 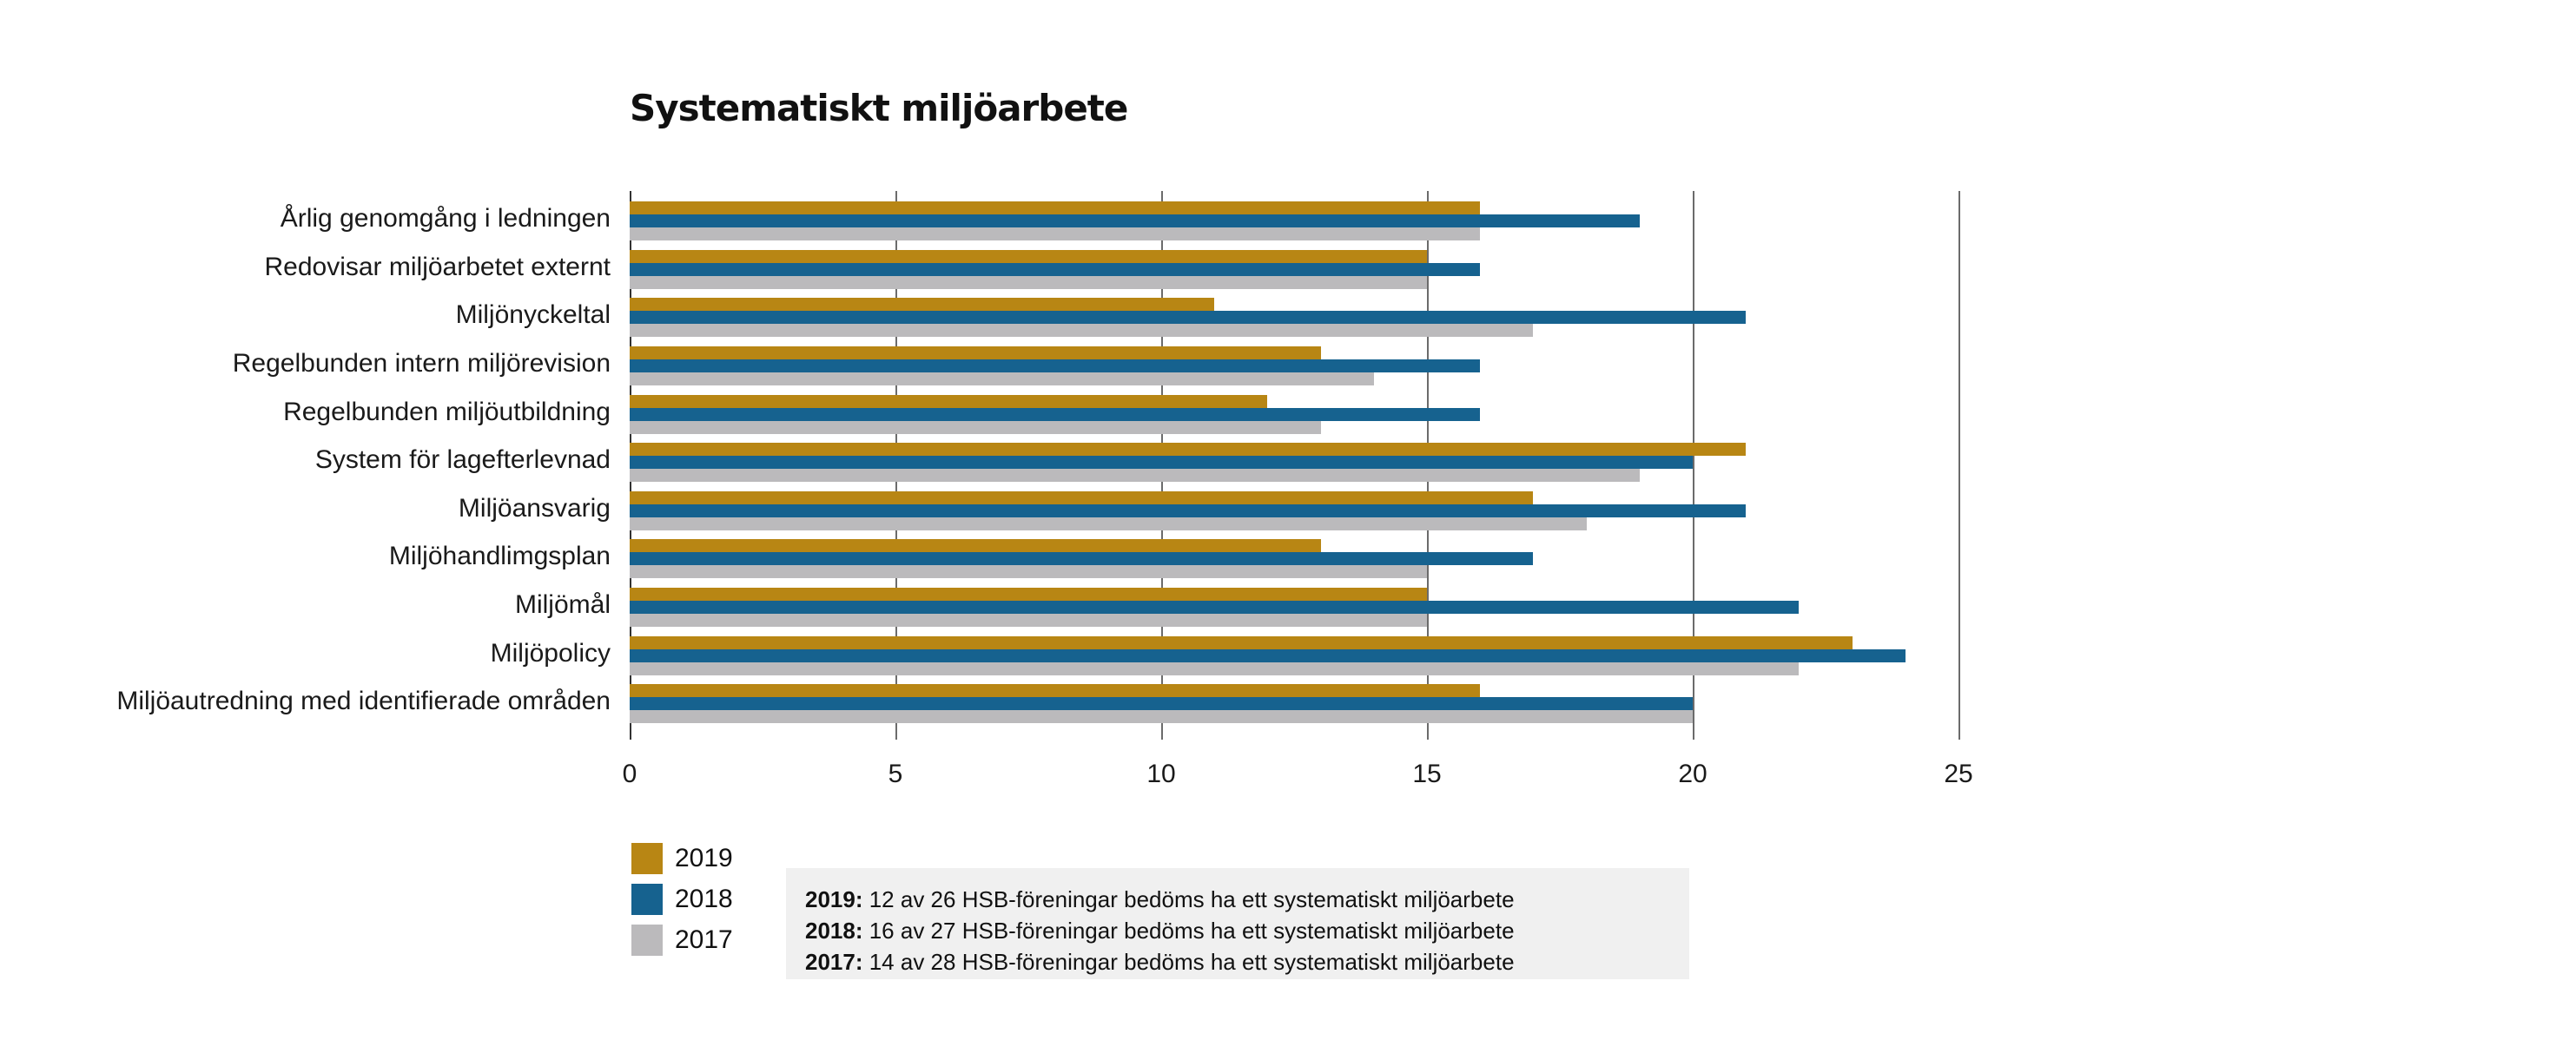 I want to click on category-label: Miljöpolicy, so click(x=551, y=653).